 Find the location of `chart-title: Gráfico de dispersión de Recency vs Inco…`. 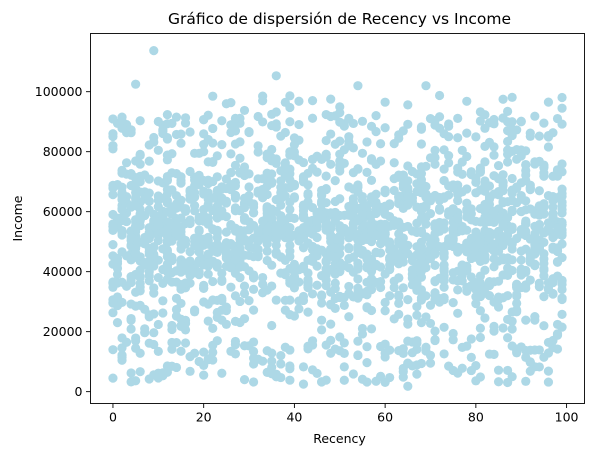

chart-title: Gráfico de dispersión de Recency vs Inco… is located at coordinates (339, 19).